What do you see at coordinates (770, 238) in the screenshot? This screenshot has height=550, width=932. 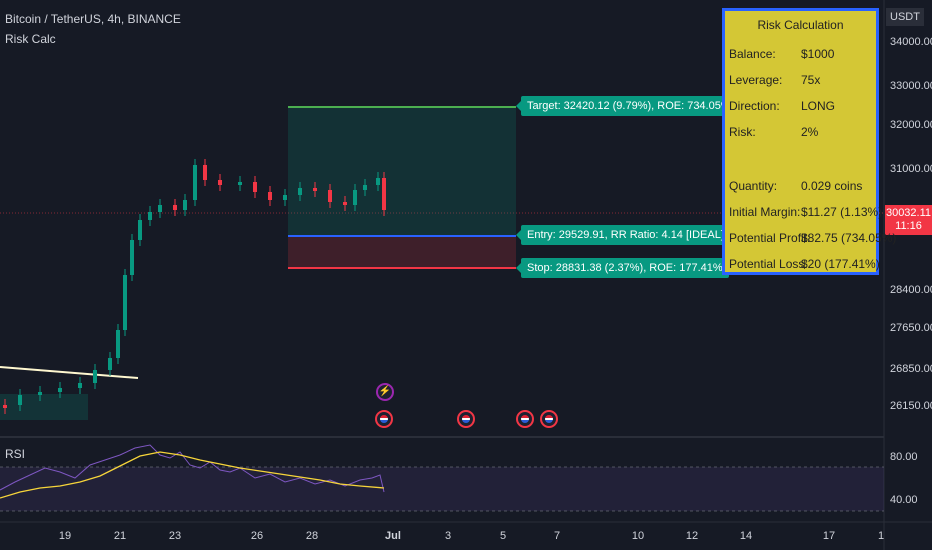 I see `risk-row-label: Potential Profit:` at bounding box center [770, 238].